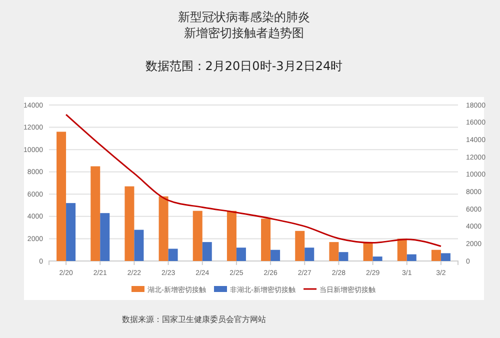  What do you see at coordinates (244, 66) in the screenshot?
I see `chart-subtitle: 数据范围：2月20日0时-3月2日24时` at bounding box center [244, 66].